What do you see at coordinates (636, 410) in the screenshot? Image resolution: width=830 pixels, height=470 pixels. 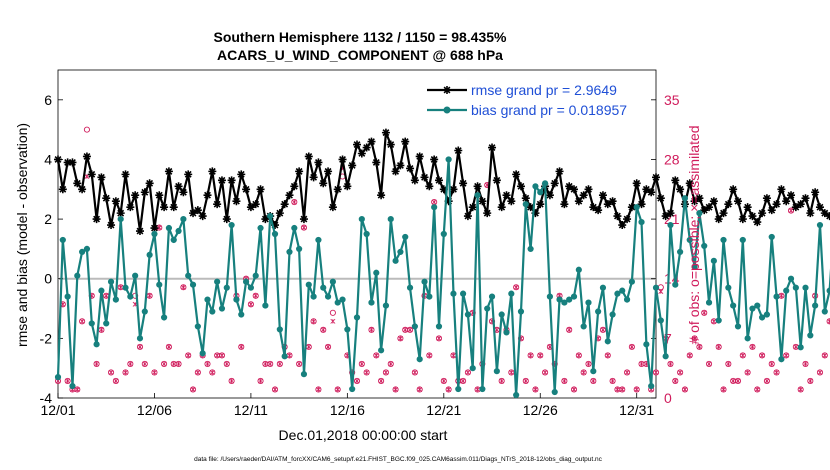 I see `x-tick-label: 12/31` at bounding box center [636, 410].